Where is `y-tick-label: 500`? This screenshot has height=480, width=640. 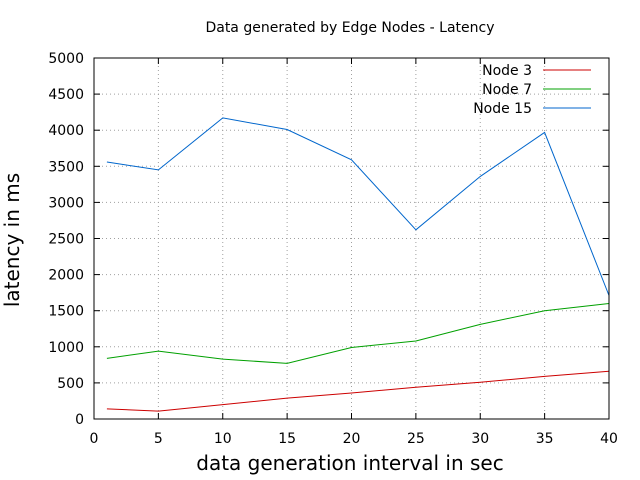
y-tick-label: 500 is located at coordinates (70, 384).